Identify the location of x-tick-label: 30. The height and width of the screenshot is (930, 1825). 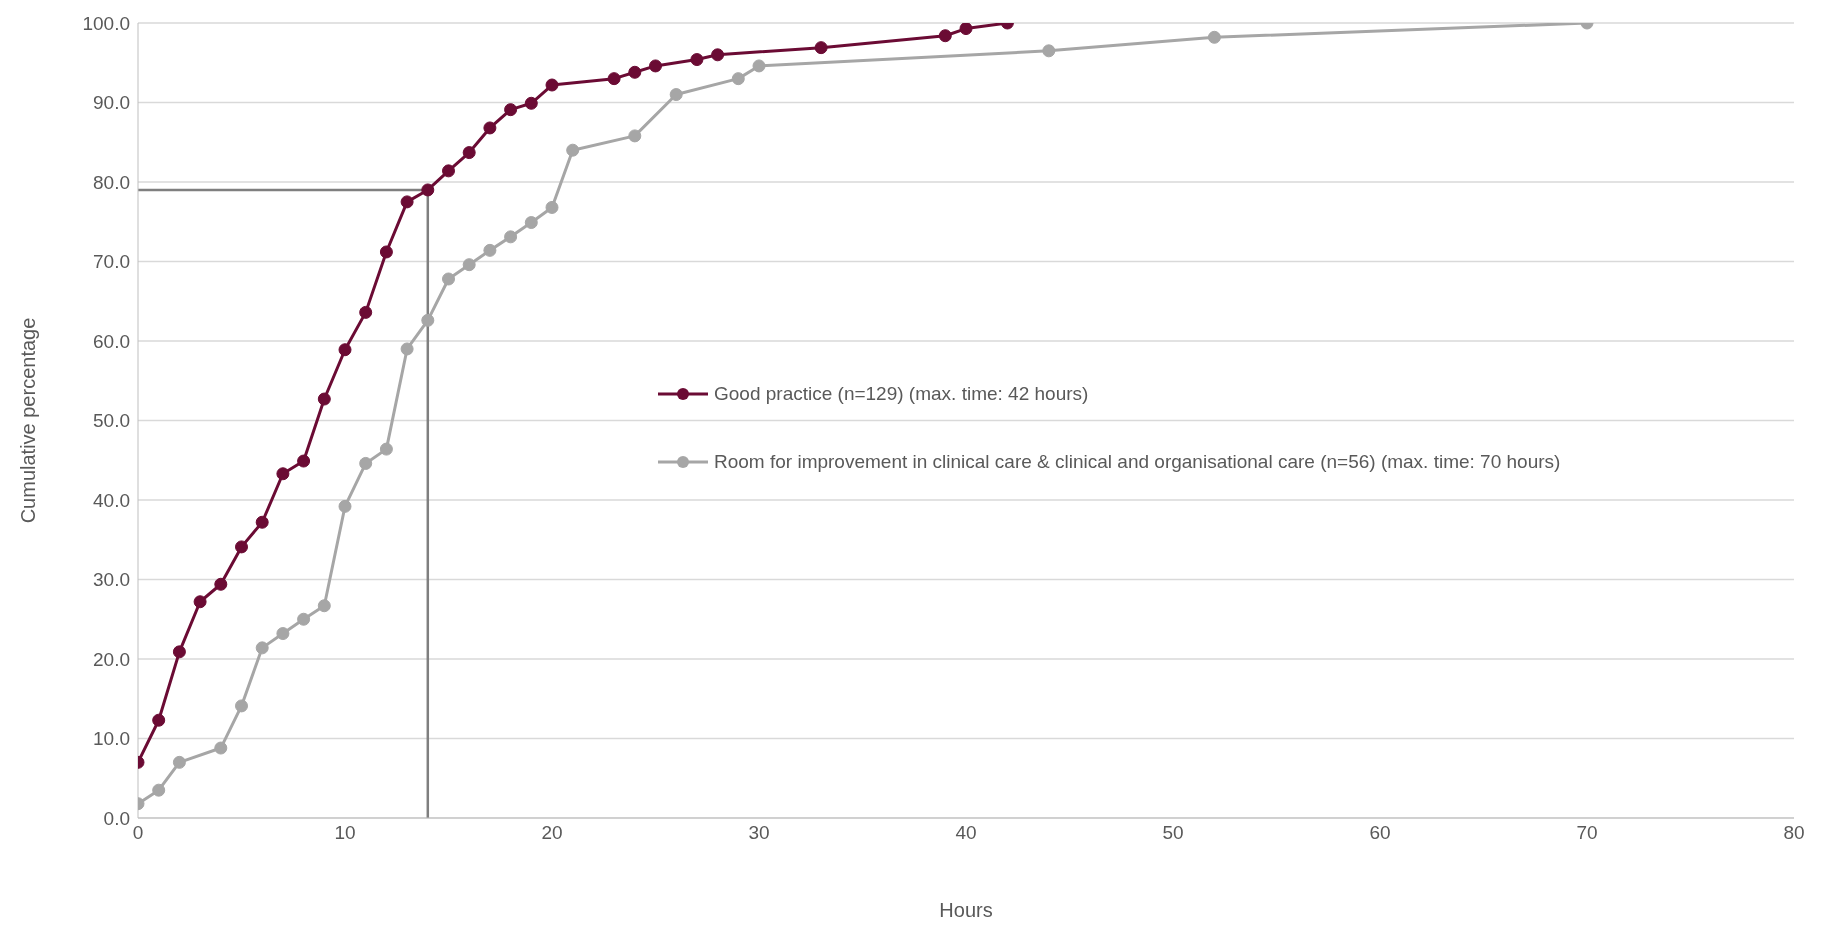
(759, 833).